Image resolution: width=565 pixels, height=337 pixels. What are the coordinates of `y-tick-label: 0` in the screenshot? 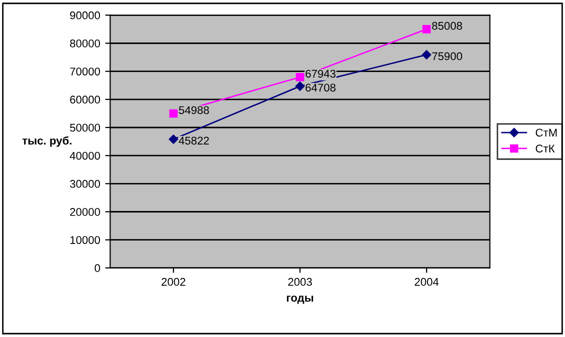 It's located at (97, 268).